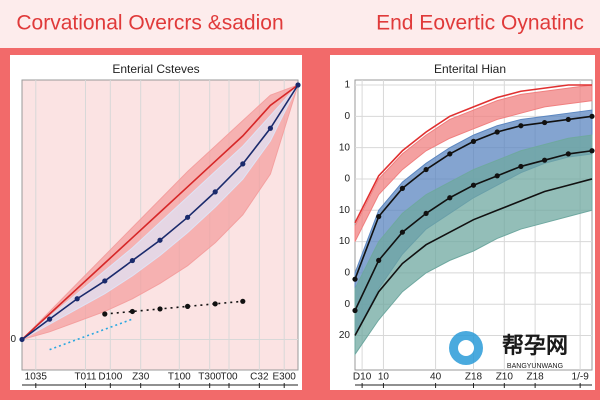 This screenshot has width=600, height=400. Describe the element at coordinates (179, 377) in the screenshot. I see `x-tick-label: T100` at that location.